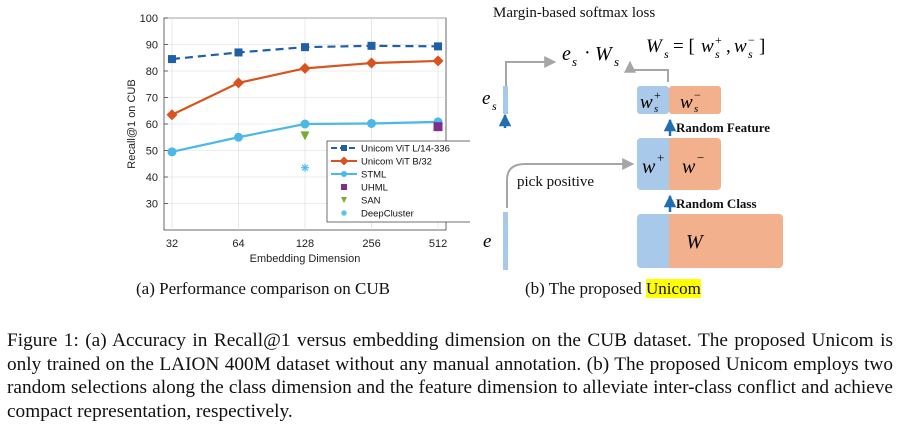 The height and width of the screenshot is (434, 899). What do you see at coordinates (716, 203) in the screenshot?
I see `random-class-label: Random Class` at bounding box center [716, 203].